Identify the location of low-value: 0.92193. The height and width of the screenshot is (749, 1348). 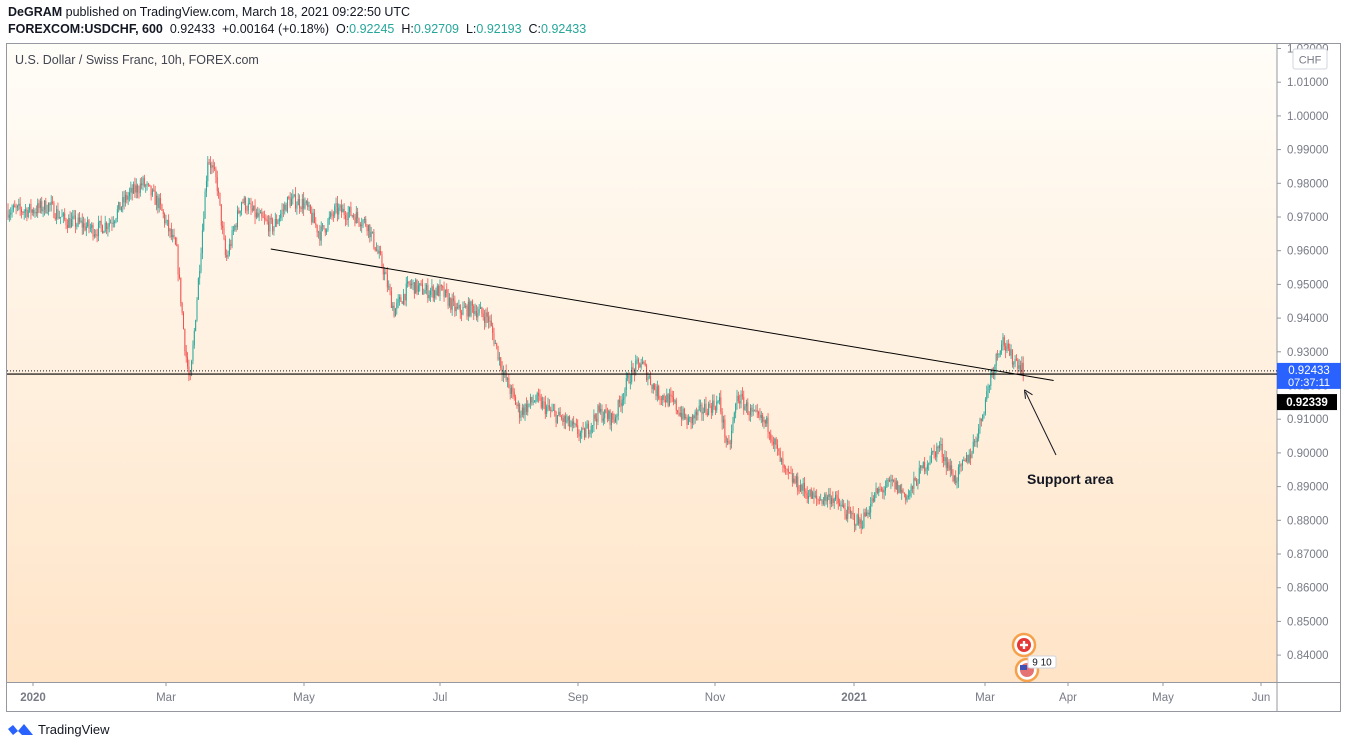
(499, 29).